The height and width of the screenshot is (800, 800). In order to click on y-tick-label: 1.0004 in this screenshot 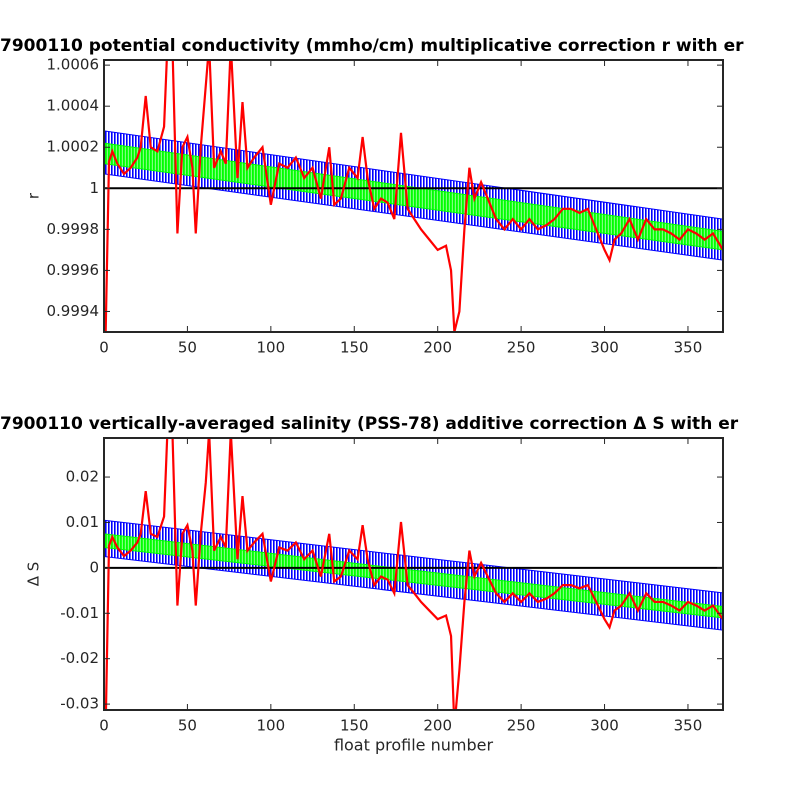, I will do `click(73, 106)`.